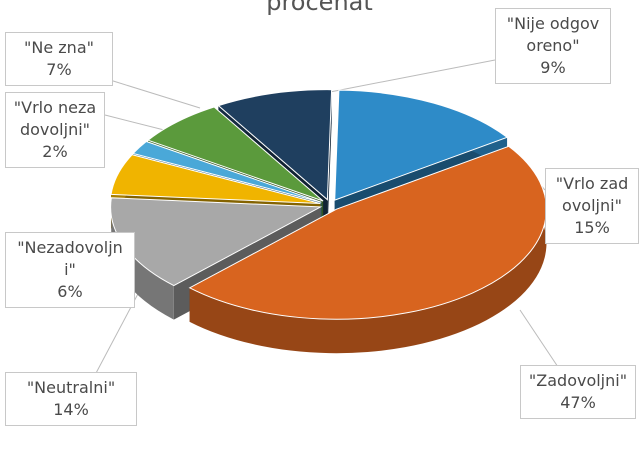 Image resolution: width=639 pixels, height=457 pixels. Describe the element at coordinates (553, 67) in the screenshot. I see `label-value: 9%` at that location.